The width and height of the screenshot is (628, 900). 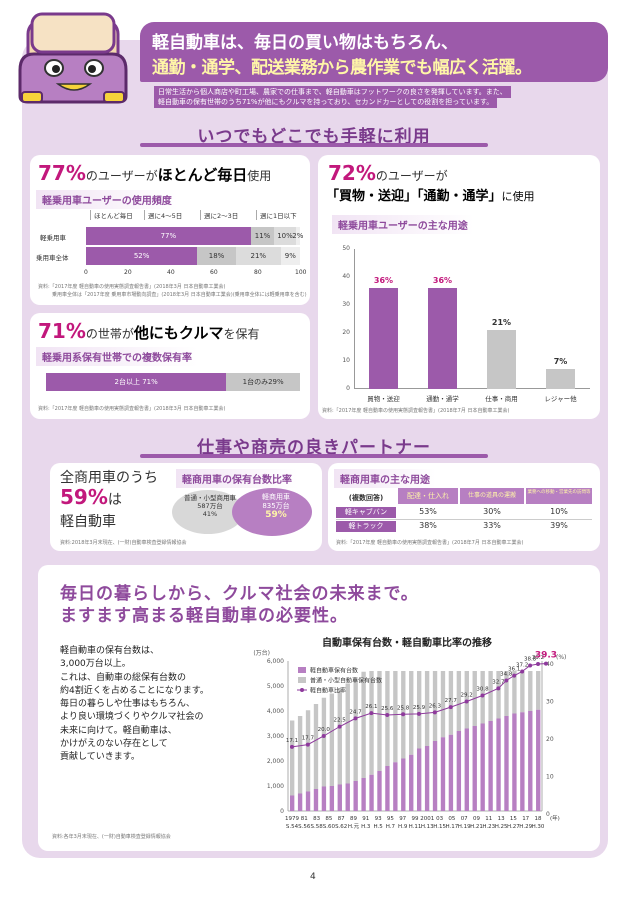 I want to click on commercial-row-label-1: 軽トラック, so click(x=366, y=526).